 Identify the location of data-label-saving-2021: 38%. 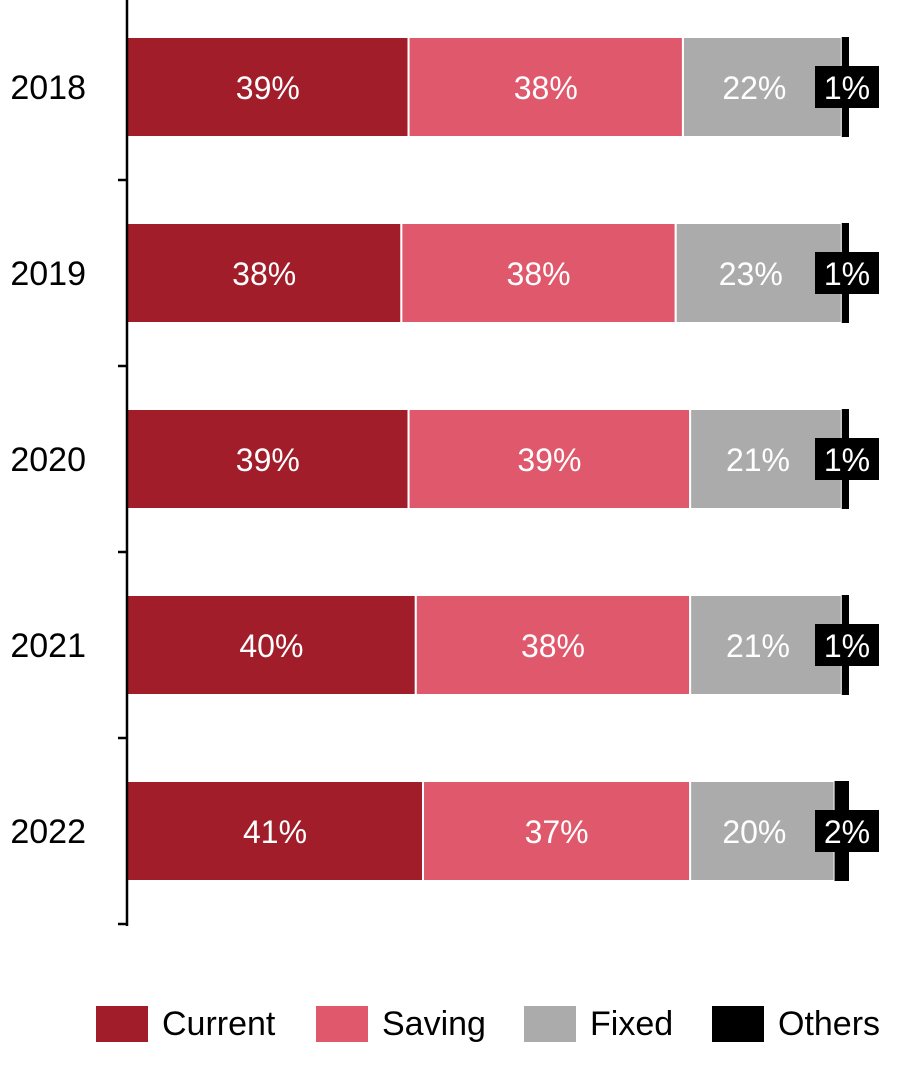
(553, 646).